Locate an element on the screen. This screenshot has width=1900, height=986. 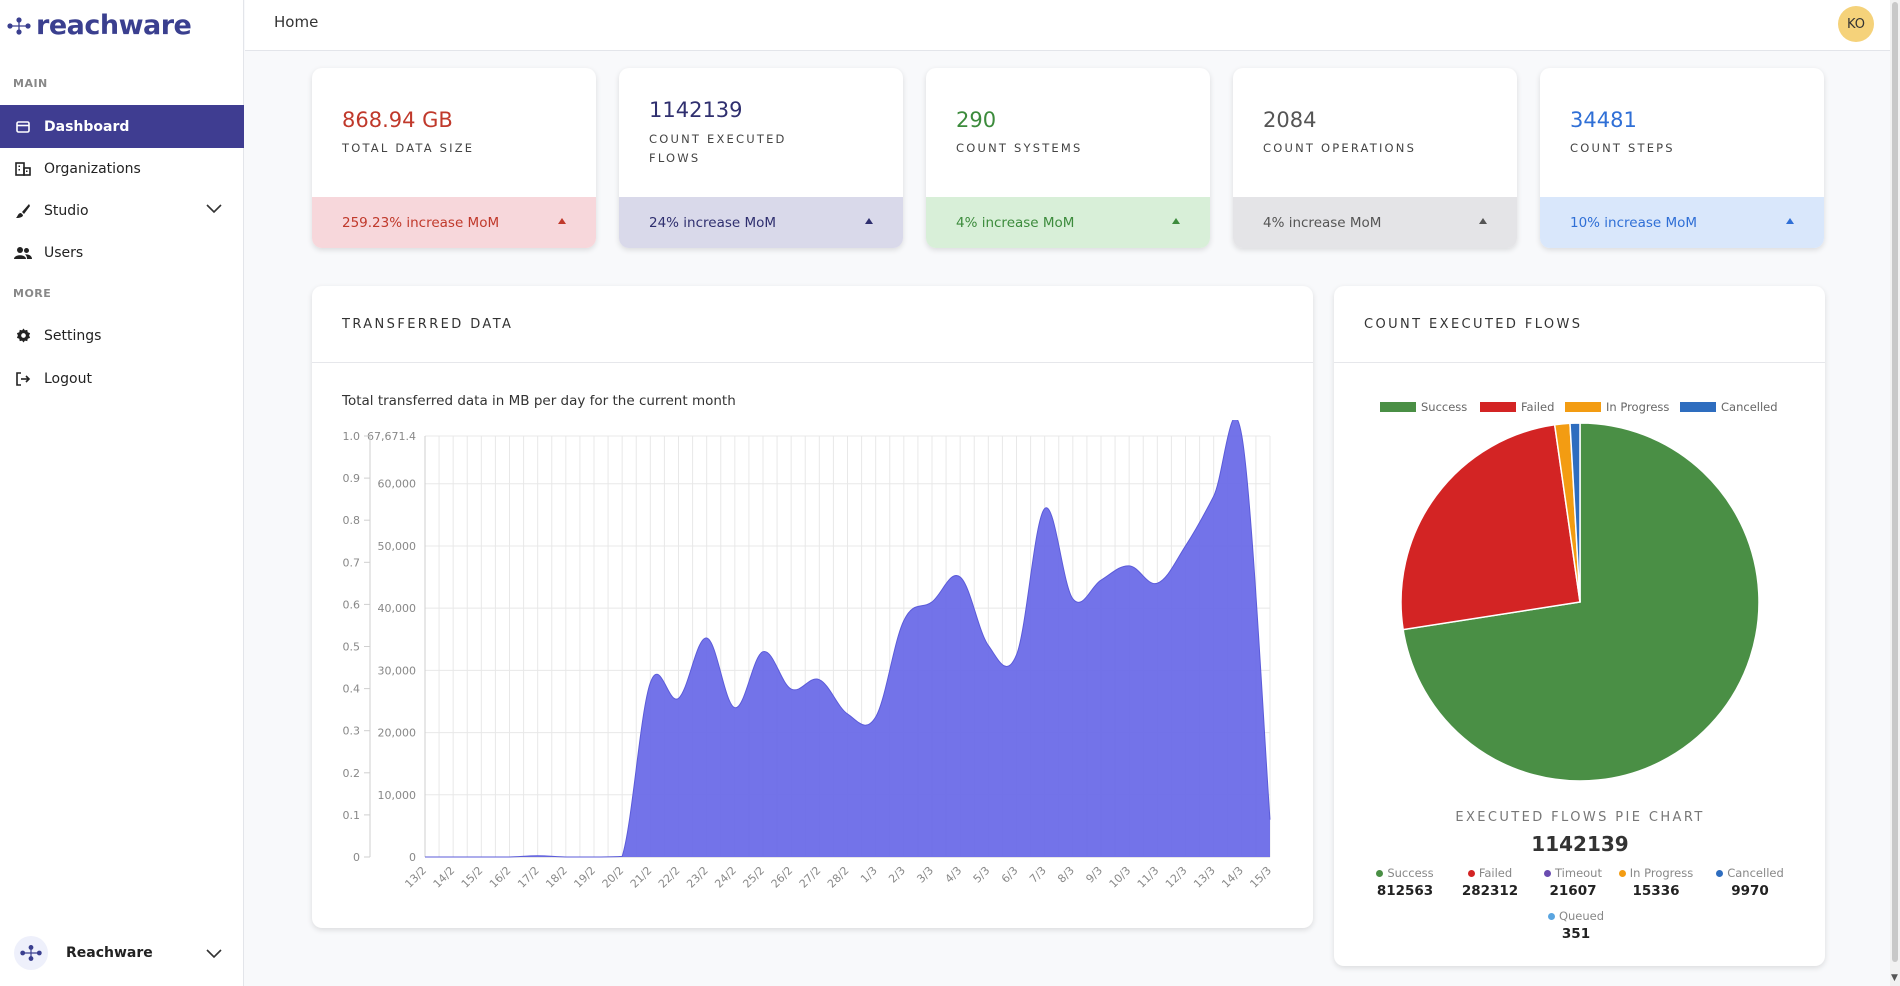
legend-label: Success is located at coordinates (1444, 407).